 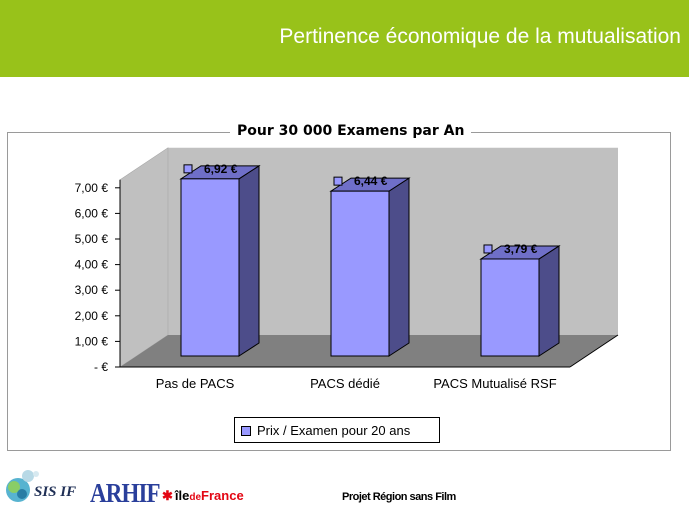 I want to click on star-icon: ✱, so click(x=167, y=495).